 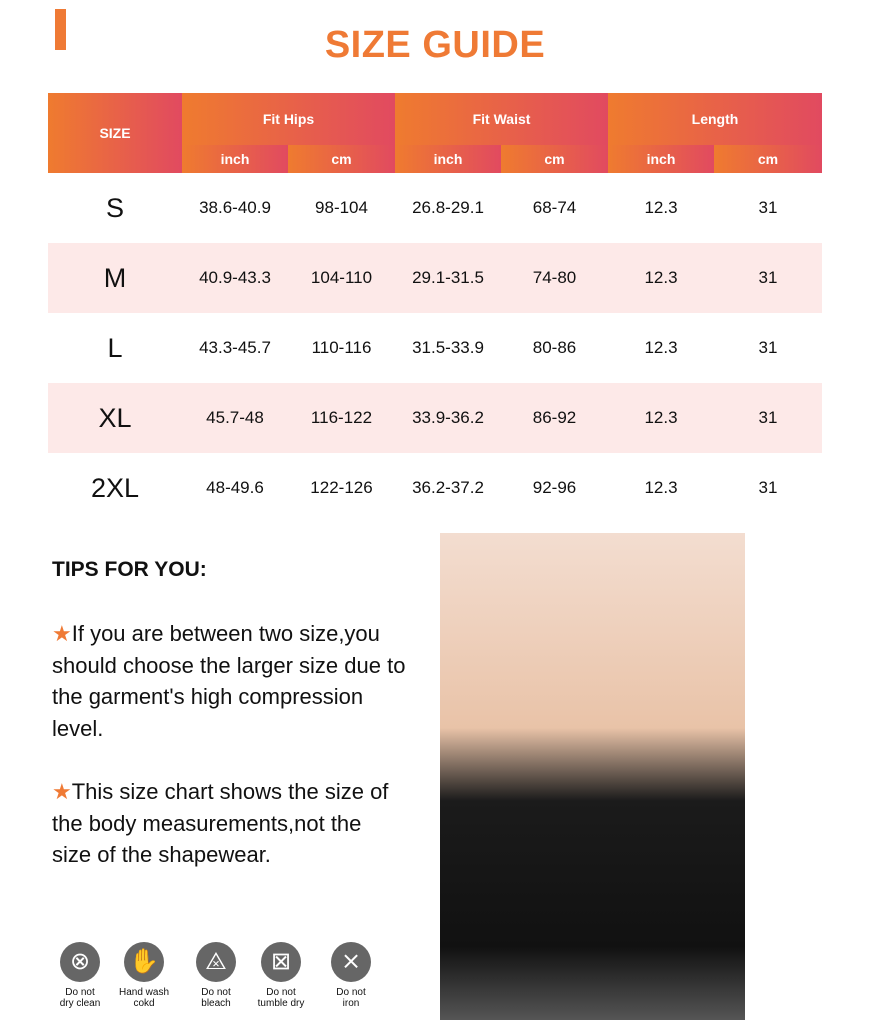 What do you see at coordinates (129, 569) in the screenshot?
I see `tips-heading: TIPS FOR YOU:` at bounding box center [129, 569].